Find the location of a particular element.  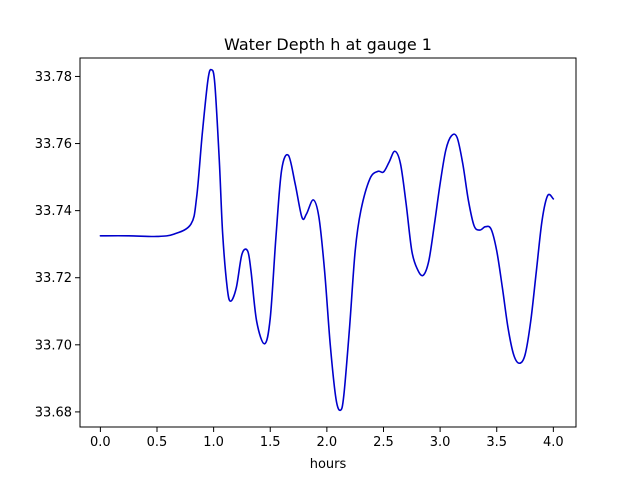

x-tick-label: 3.5 is located at coordinates (496, 442).